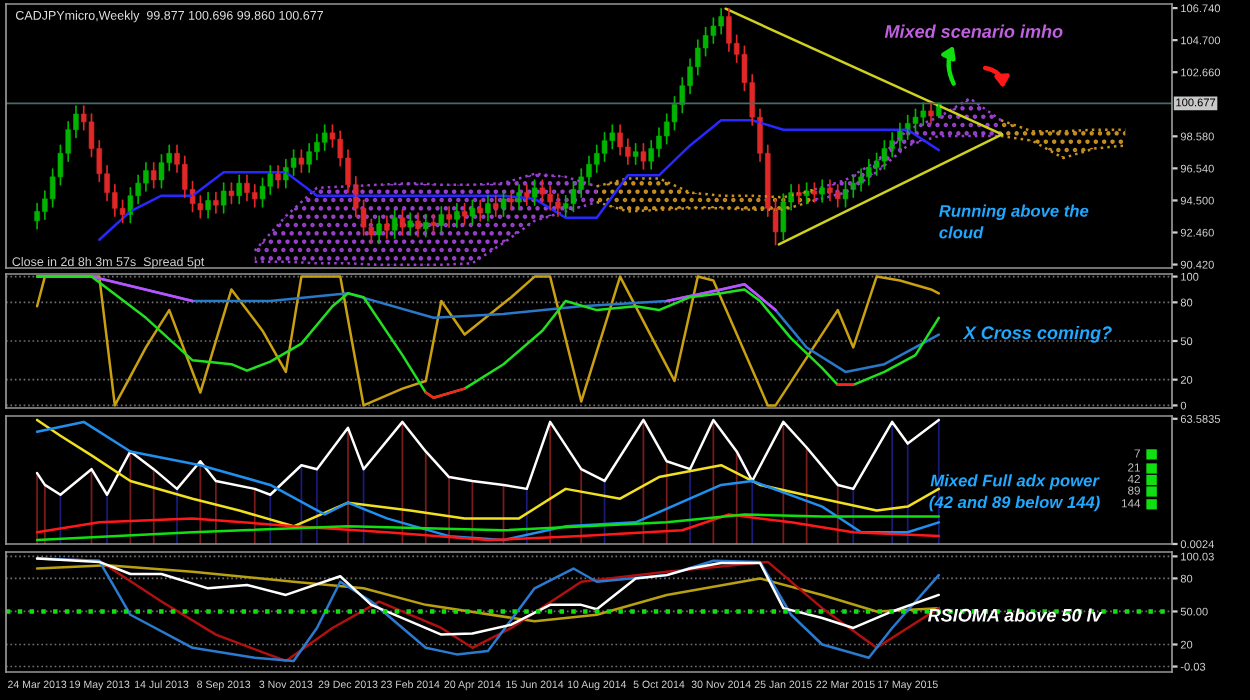  What do you see at coordinates (1014, 493) in the screenshot?
I see `annotation: Mixed Full adx power (42 and 89 below 144)` at bounding box center [1014, 493].